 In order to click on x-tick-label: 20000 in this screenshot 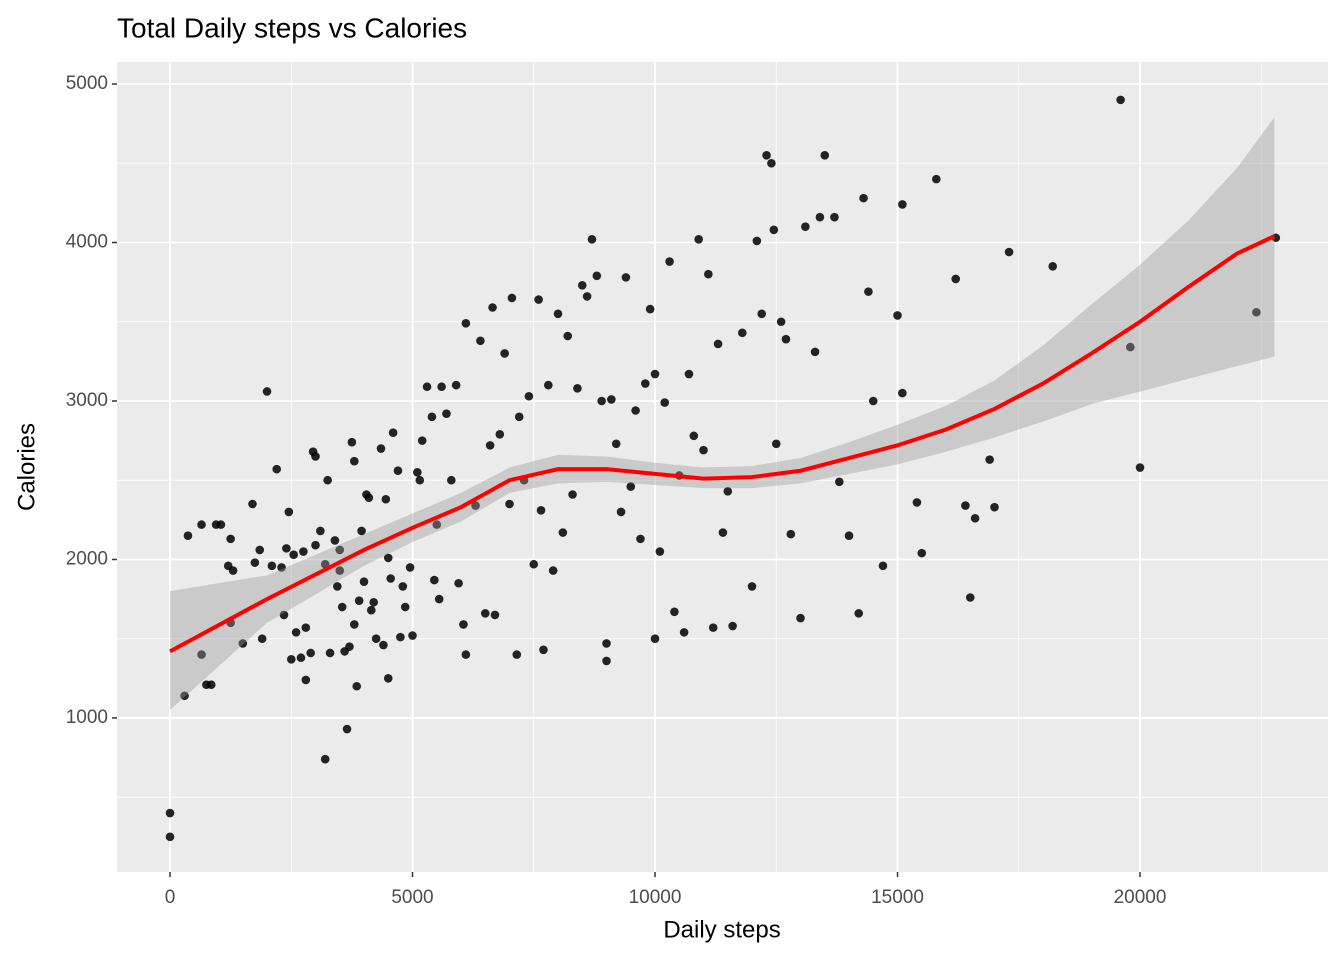, I will do `click(1140, 897)`.